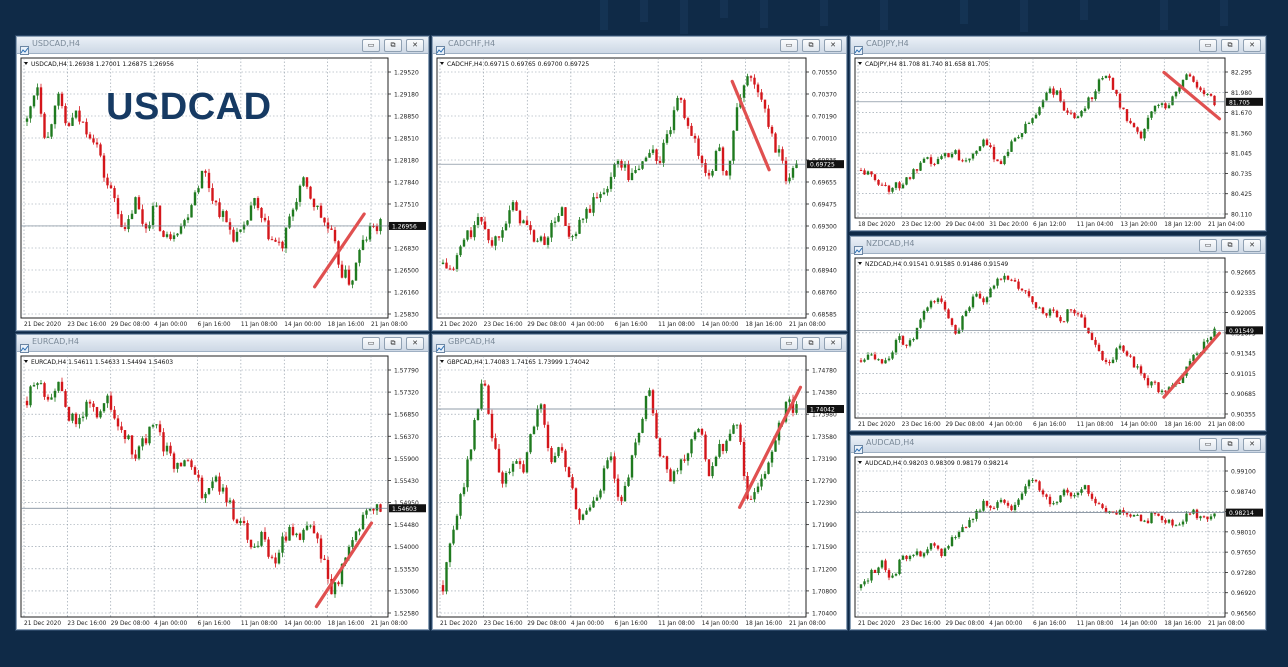 The image size is (1288, 667). I want to click on y-tick-label: 1.54000, so click(406, 547).